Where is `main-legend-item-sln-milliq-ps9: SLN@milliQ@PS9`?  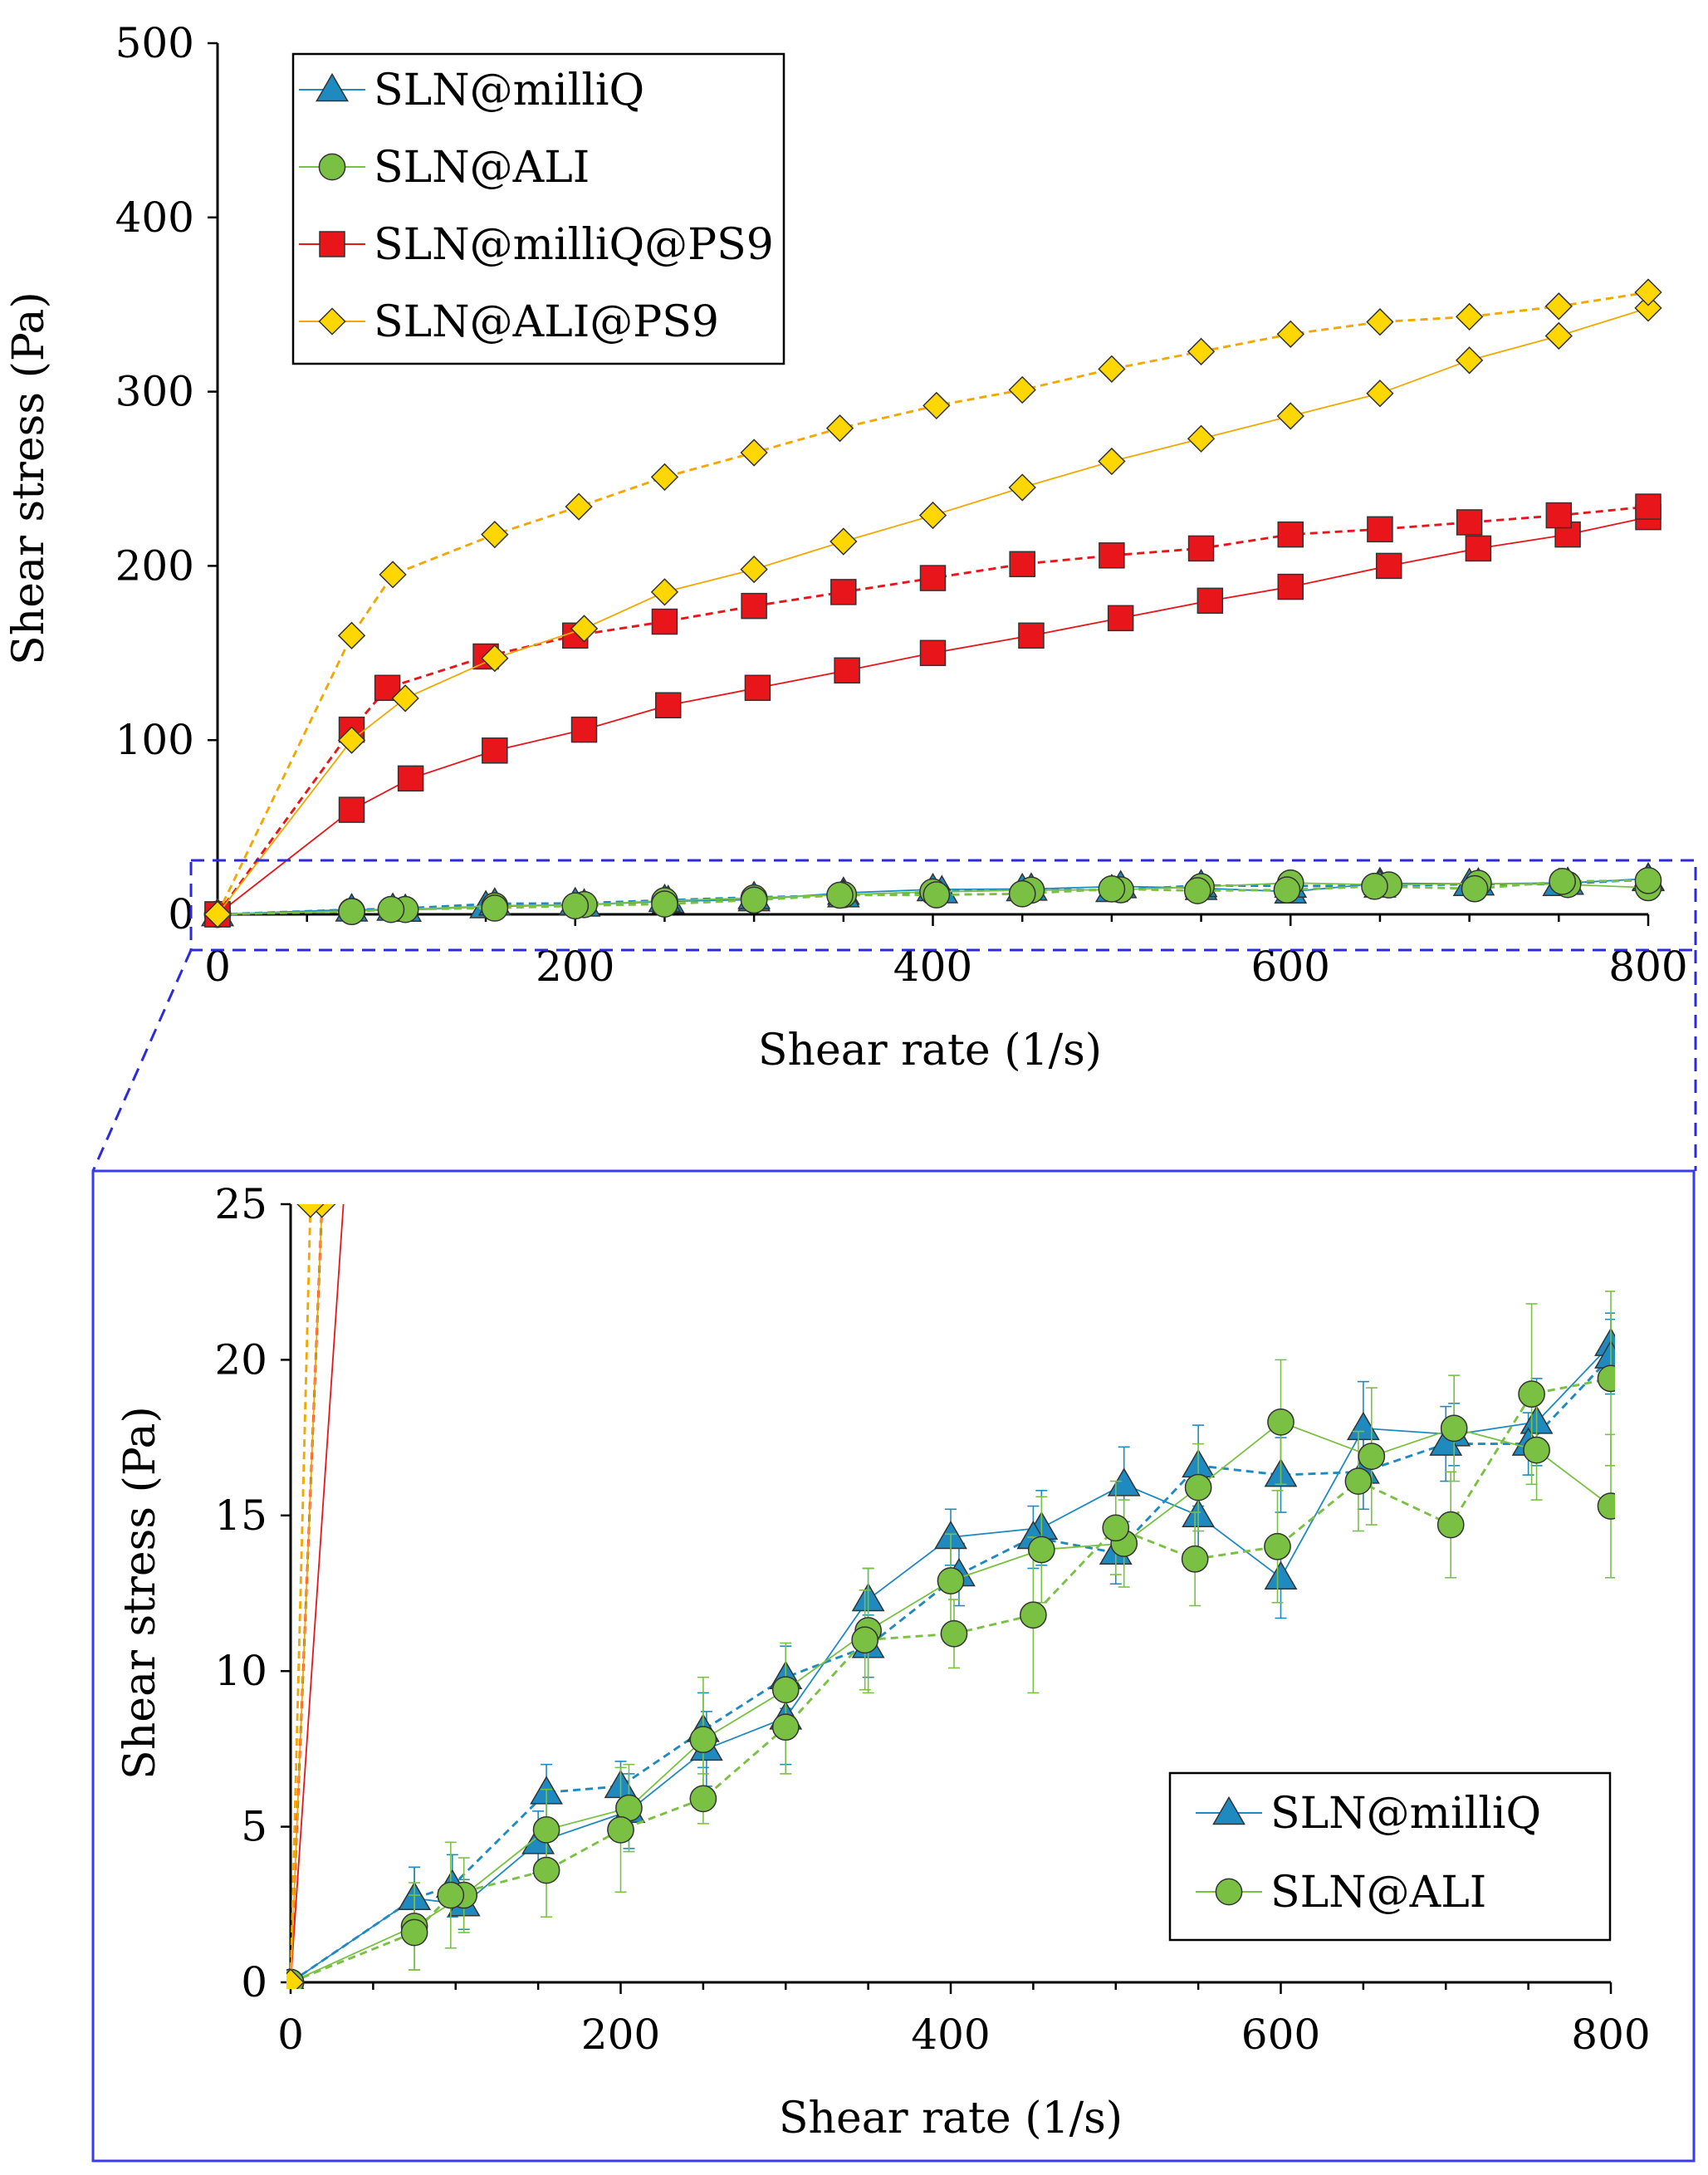 main-legend-item-sln-milliq-ps9: SLN@milliQ@PS9 is located at coordinates (536, 245).